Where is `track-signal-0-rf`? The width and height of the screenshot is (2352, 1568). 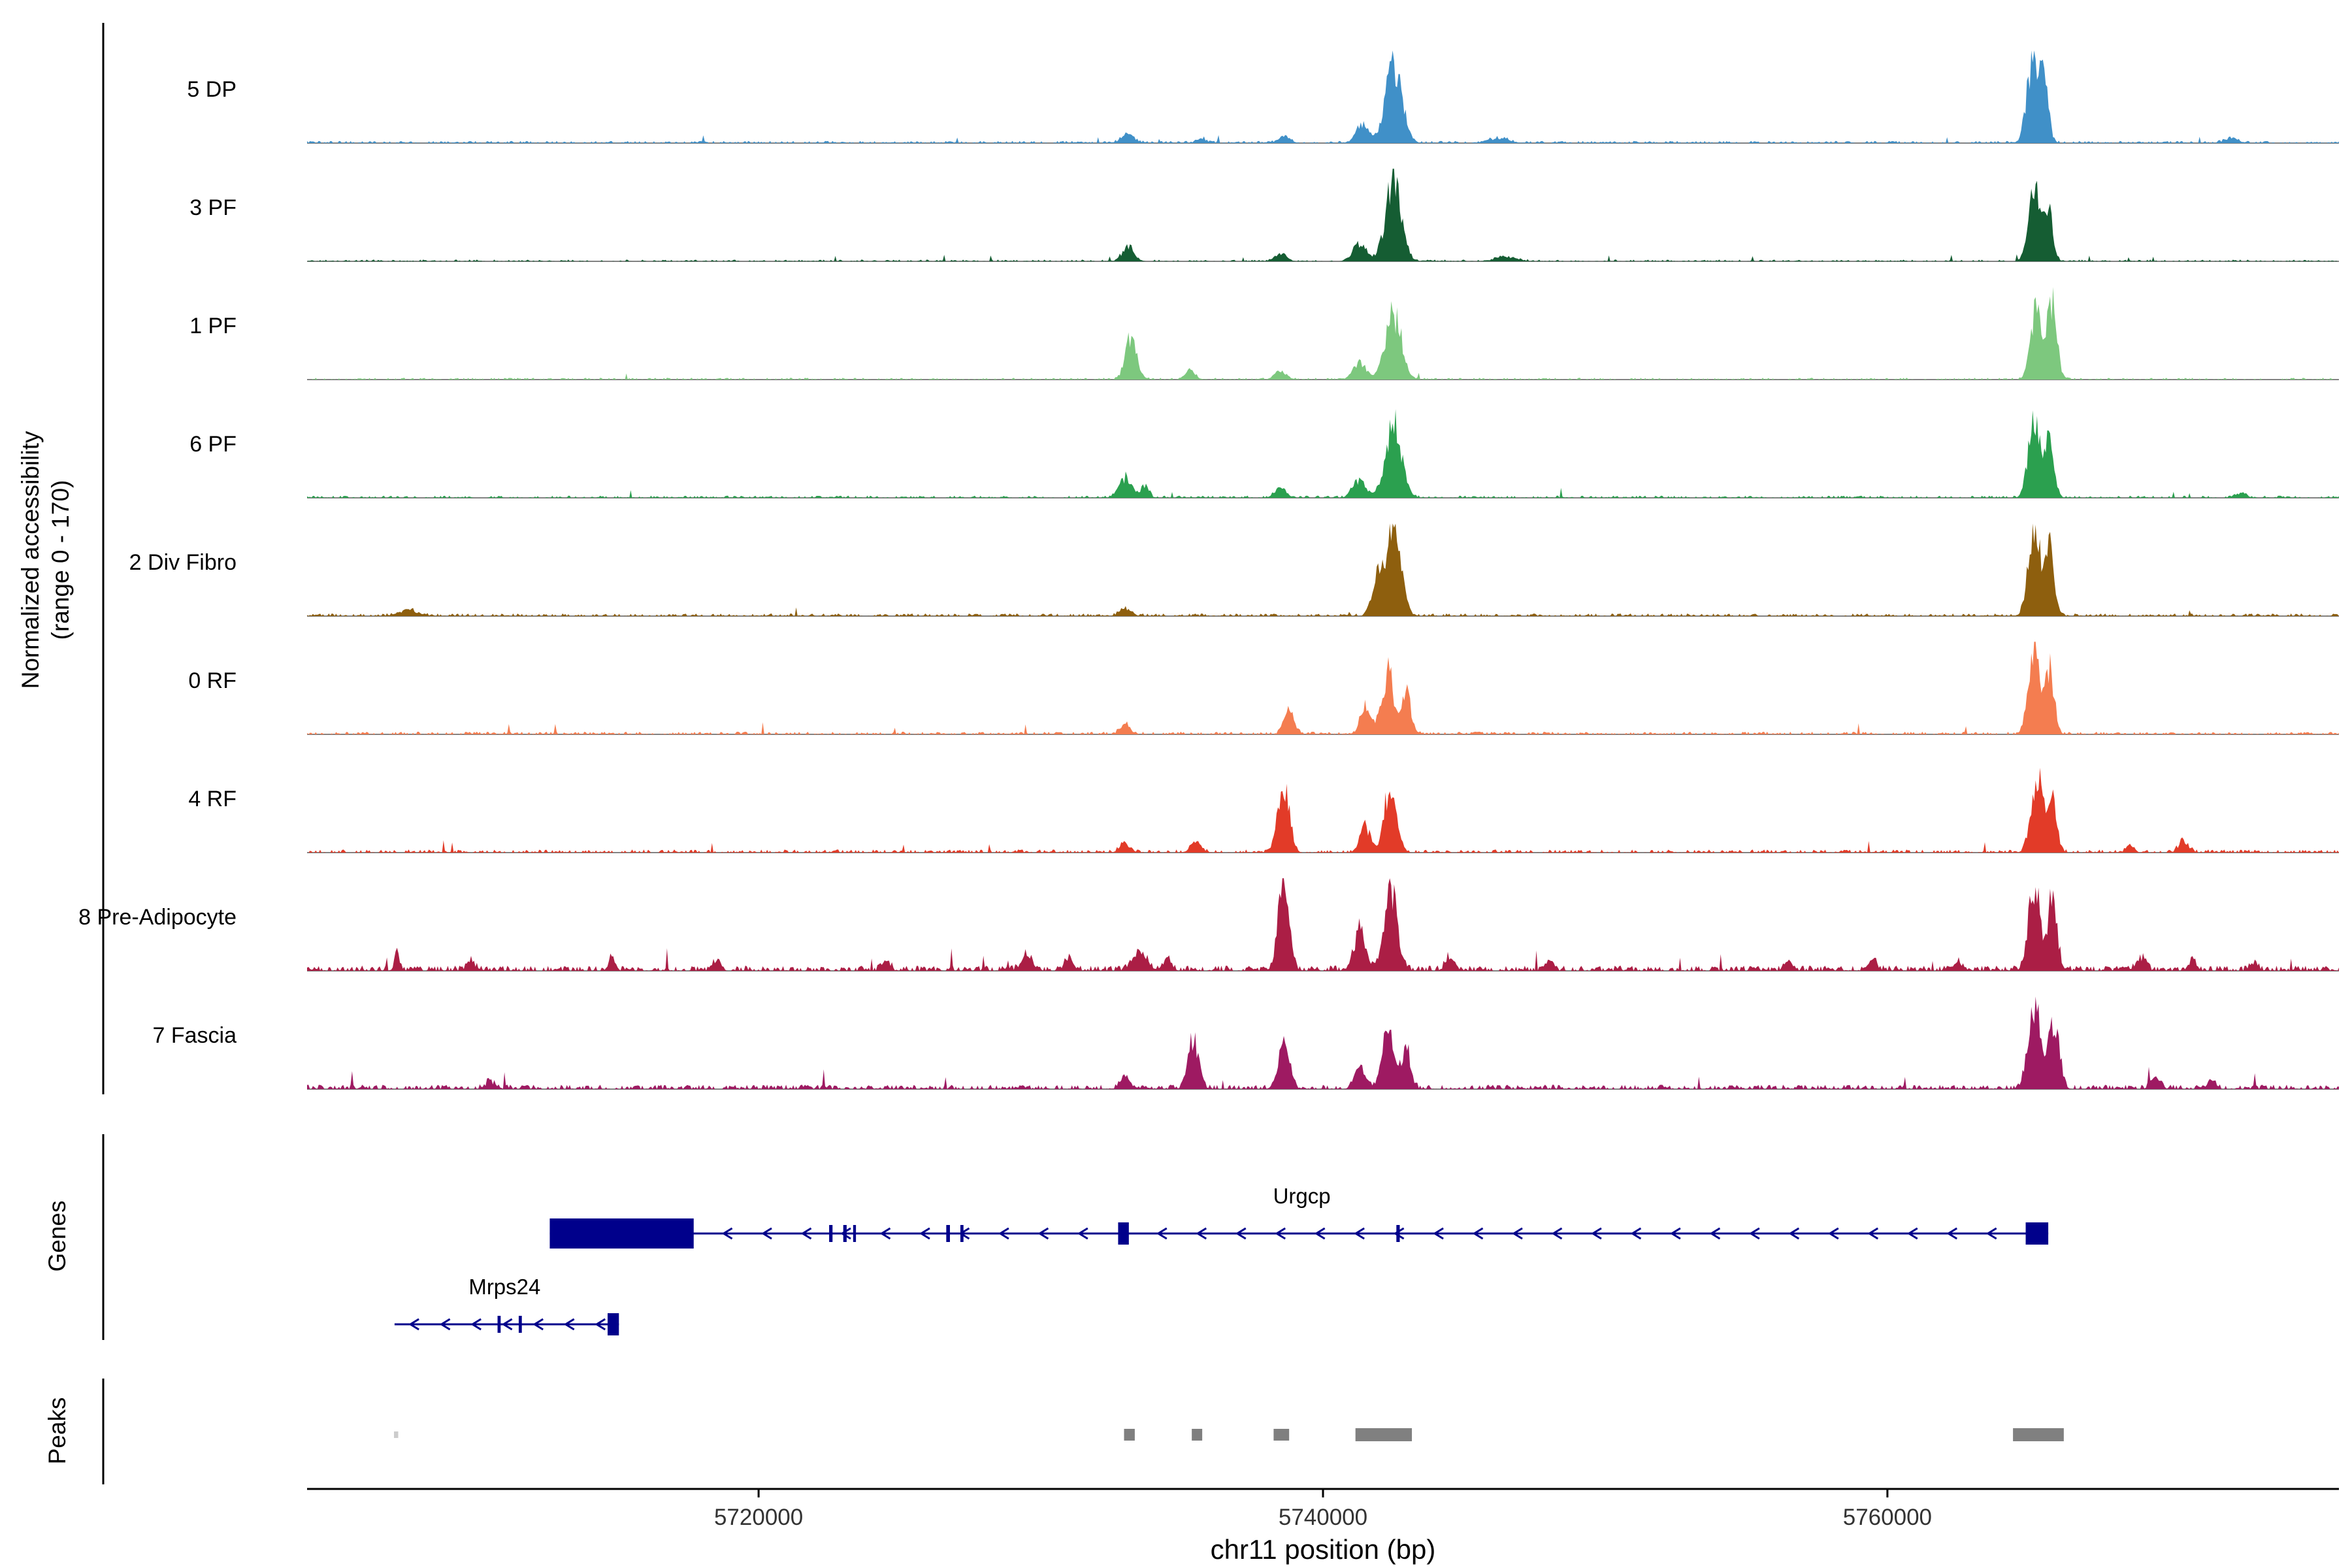 track-signal-0-rf is located at coordinates (1323, 688).